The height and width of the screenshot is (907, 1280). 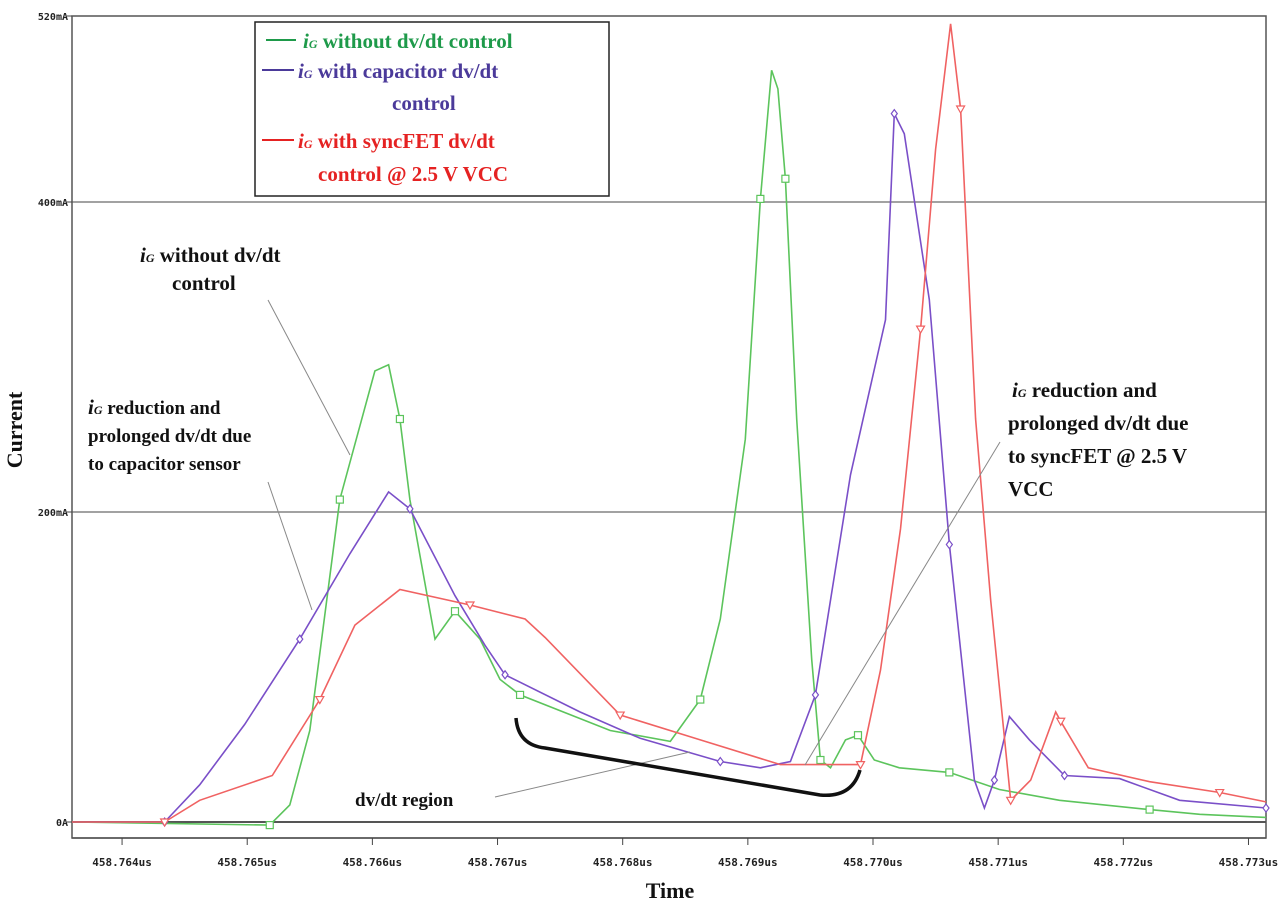 I want to click on y-tick-label: 520mA, so click(x=53, y=17).